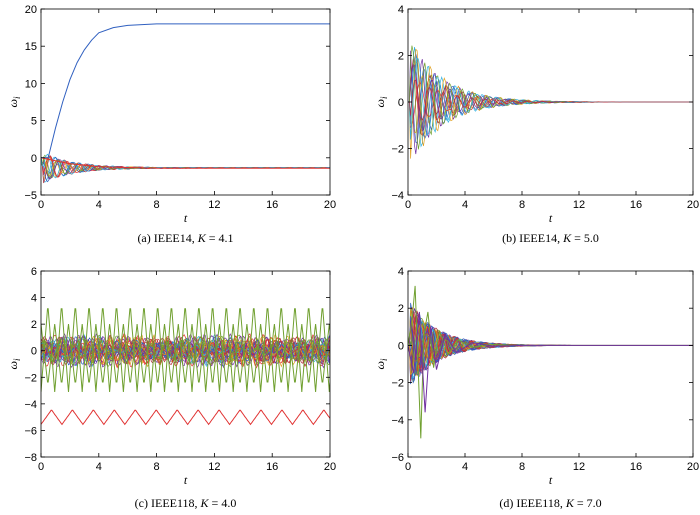 The image size is (700, 515). What do you see at coordinates (34, 122) in the screenshot?
I see `y-tick-label: 5` at bounding box center [34, 122].